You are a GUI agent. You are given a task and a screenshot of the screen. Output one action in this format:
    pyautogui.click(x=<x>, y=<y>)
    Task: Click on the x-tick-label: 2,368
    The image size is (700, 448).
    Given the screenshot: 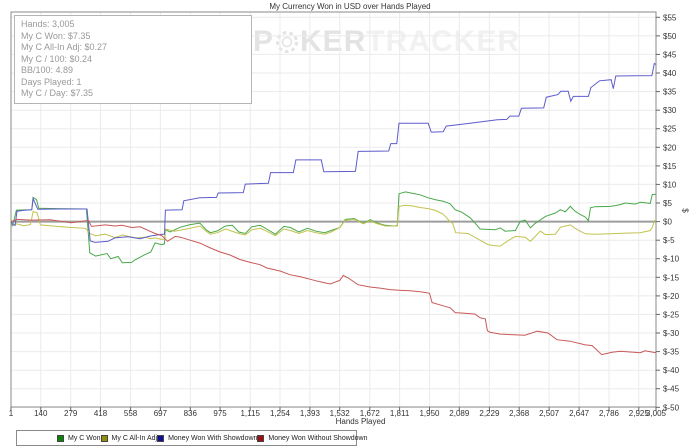 What is the action you would take?
    pyautogui.click(x=519, y=413)
    